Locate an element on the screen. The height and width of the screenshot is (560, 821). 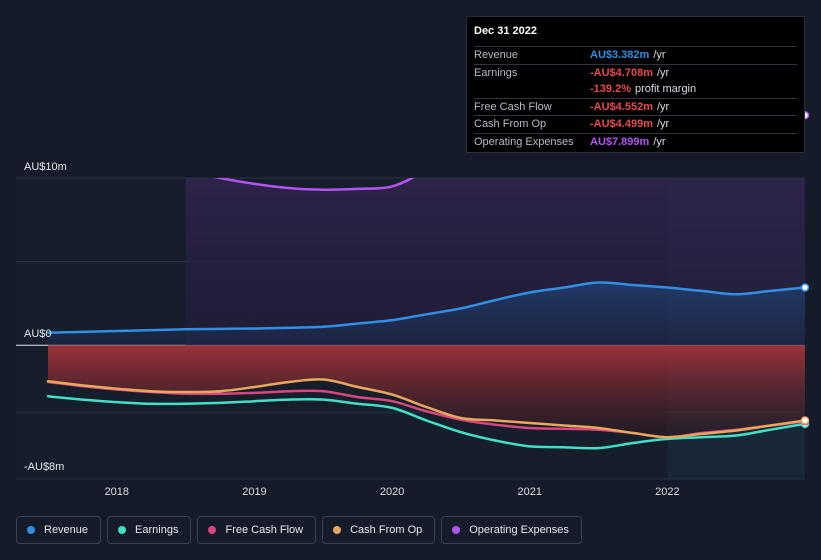
tooltip-unit: profit margin is located at coordinates (665, 89).